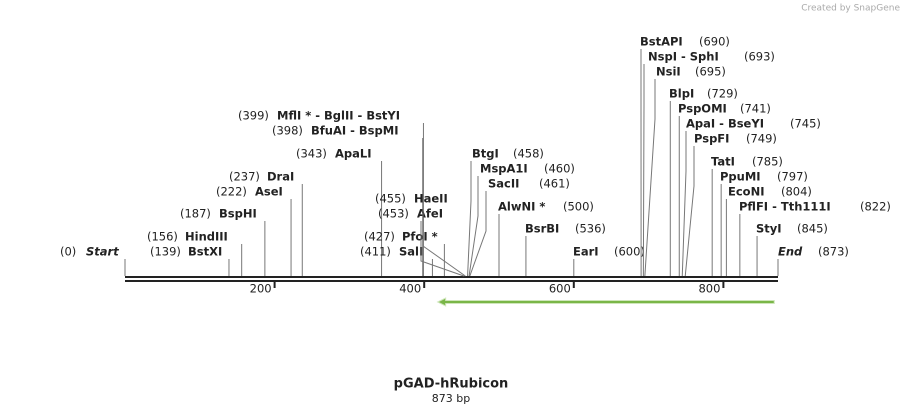 Image resolution: width=904 pixels, height=415 pixels. Describe the element at coordinates (661, 42) in the screenshot. I see `site-name: BstAPI` at that location.